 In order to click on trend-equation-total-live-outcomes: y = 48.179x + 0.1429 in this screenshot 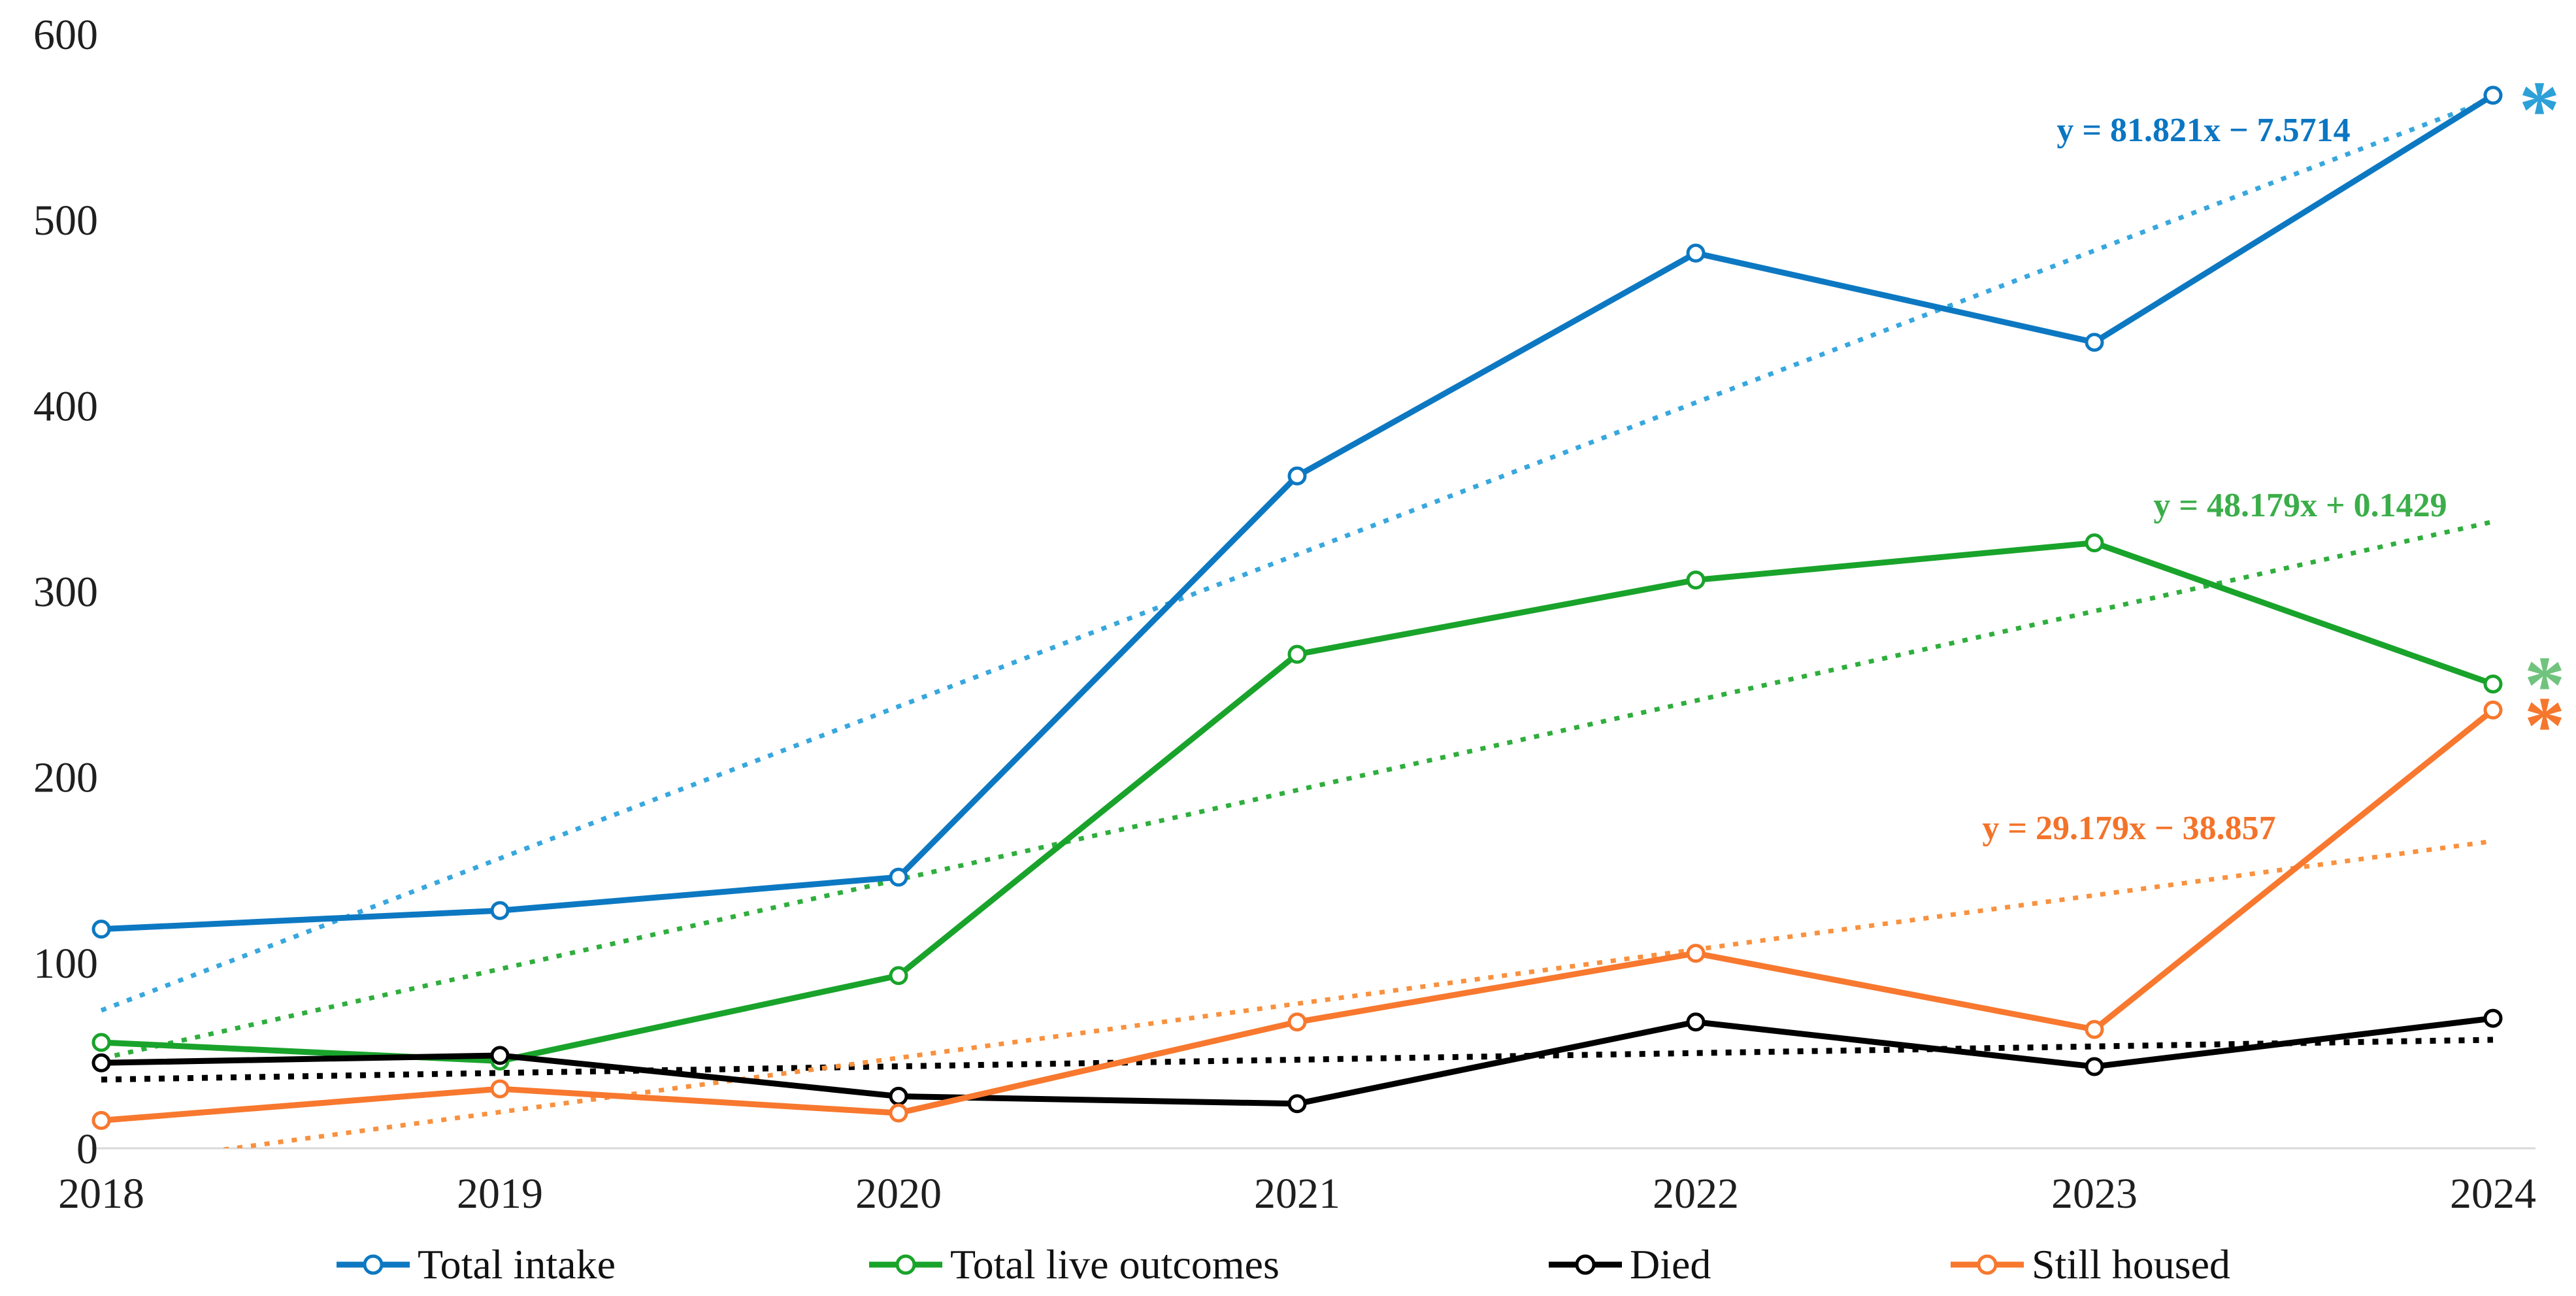, I will do `click(2300, 505)`.